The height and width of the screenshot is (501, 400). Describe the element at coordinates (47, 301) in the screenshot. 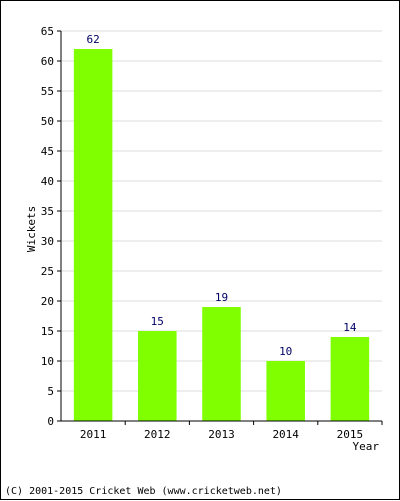

I see `y-tick-label: 20` at that location.